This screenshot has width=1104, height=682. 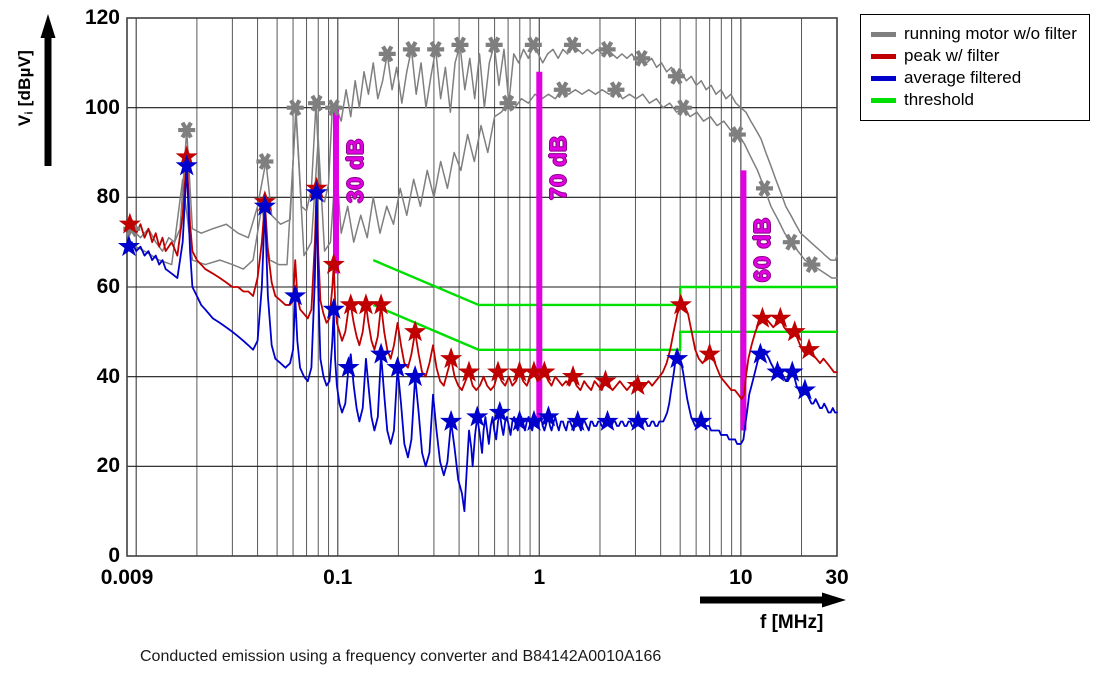 I want to click on legend-item: peak w/ filter, so click(x=974, y=56).